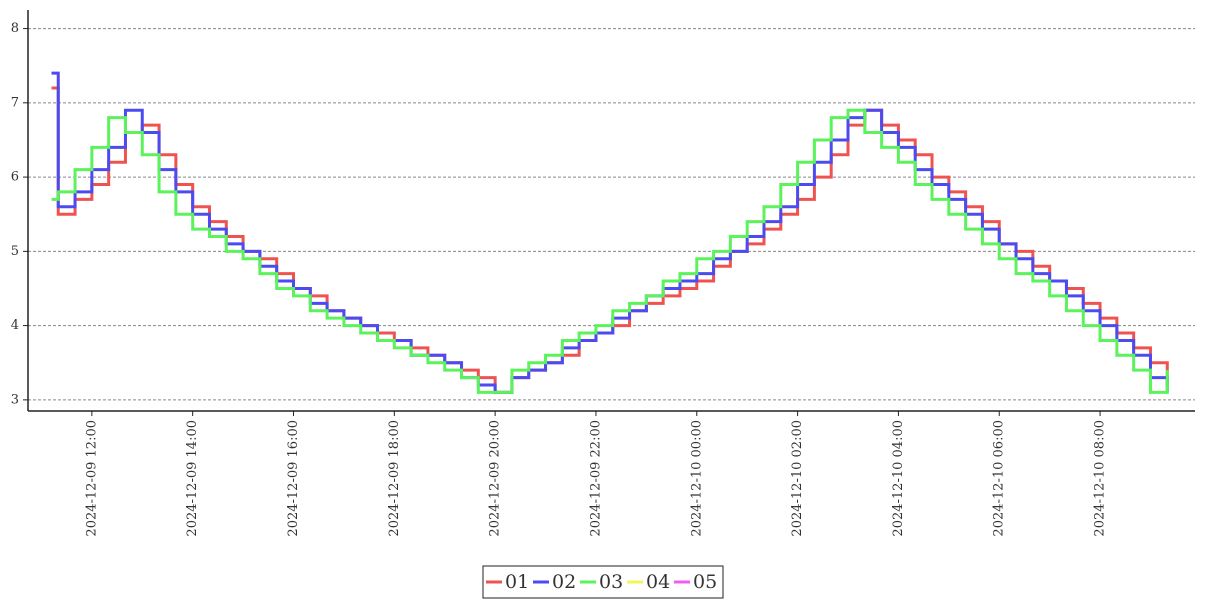 This screenshot has width=1207, height=600. I want to click on x-tick-label: 2024-12-09 20:00, so click(495, 478).